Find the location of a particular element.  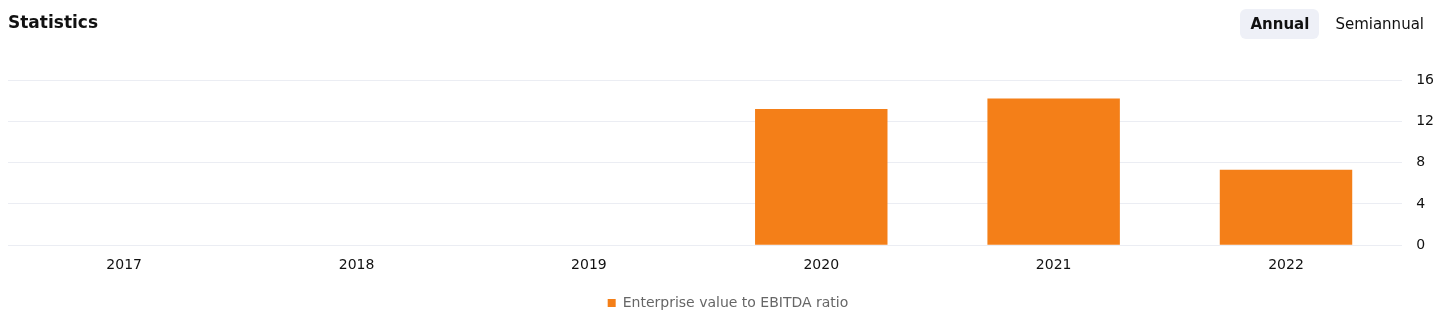

x-tick-label: 2018 is located at coordinates (356, 264).